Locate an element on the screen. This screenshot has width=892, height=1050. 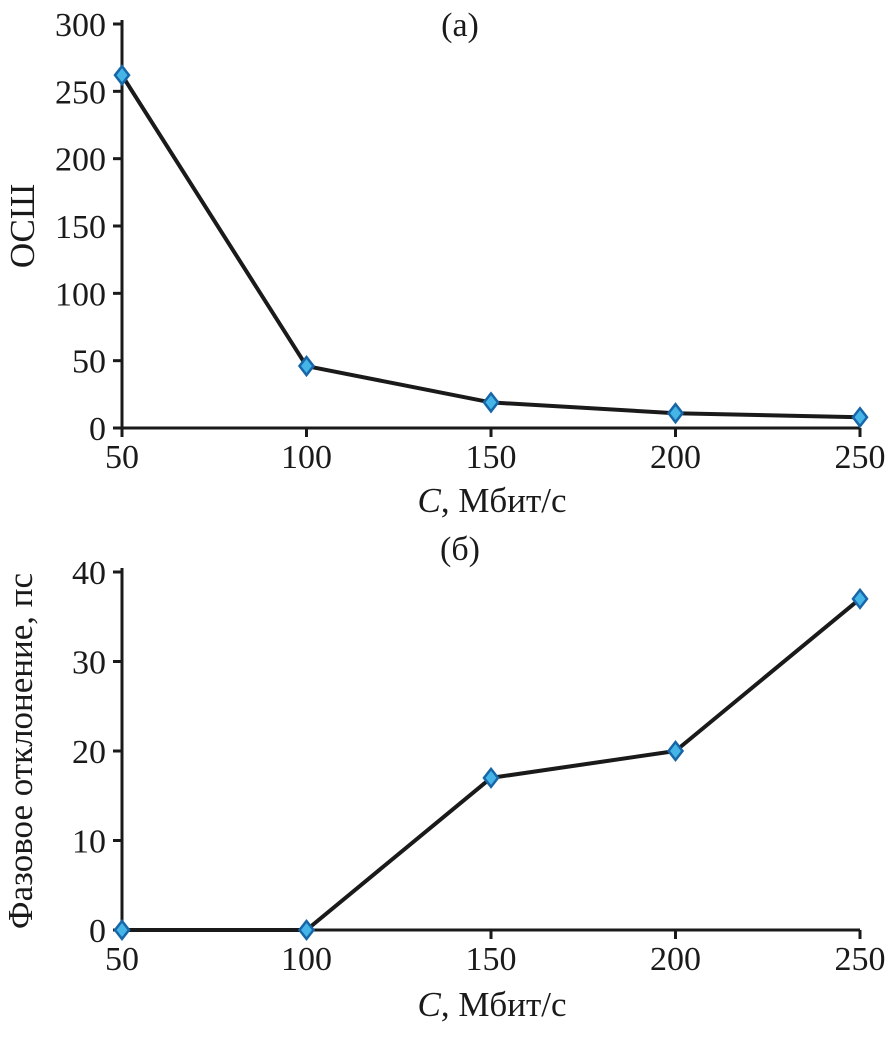
y-tick-label: 300 is located at coordinates (80, 25).